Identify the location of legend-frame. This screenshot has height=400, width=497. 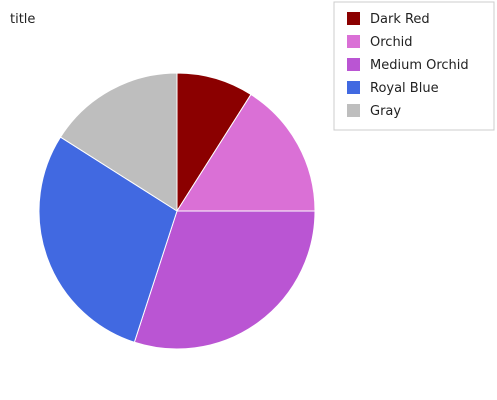
(414, 66).